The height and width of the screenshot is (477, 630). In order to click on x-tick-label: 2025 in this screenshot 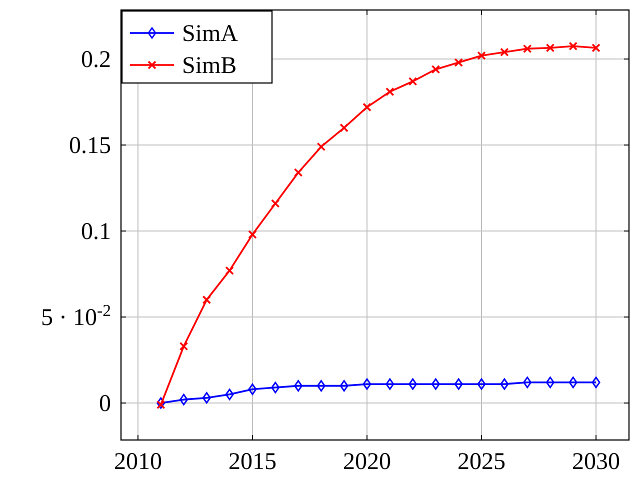, I will do `click(482, 462)`.